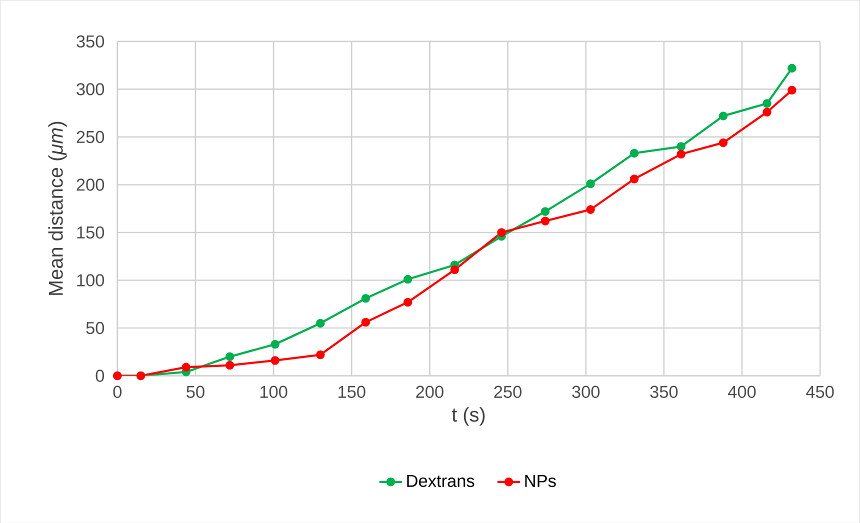 The image size is (860, 523). I want to click on y-tick-label: 350, so click(90, 41).